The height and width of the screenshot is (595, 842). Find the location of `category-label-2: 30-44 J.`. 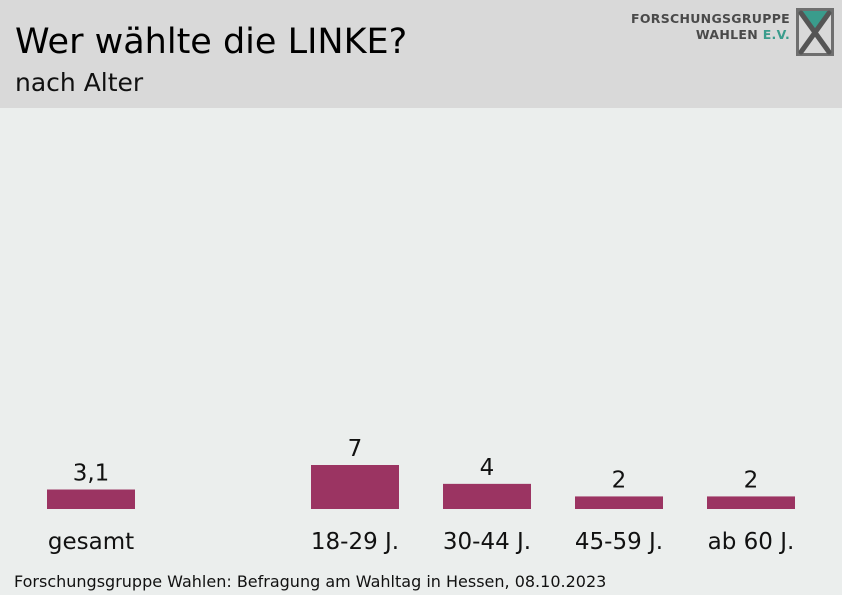

category-label-2: 30-44 J. is located at coordinates (487, 542).